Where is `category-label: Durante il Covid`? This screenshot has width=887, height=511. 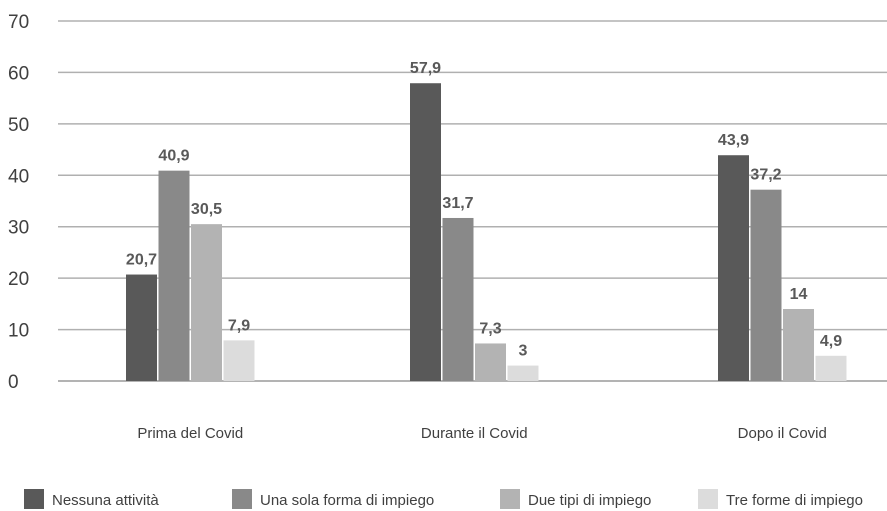 category-label: Durante il Covid is located at coordinates (474, 433).